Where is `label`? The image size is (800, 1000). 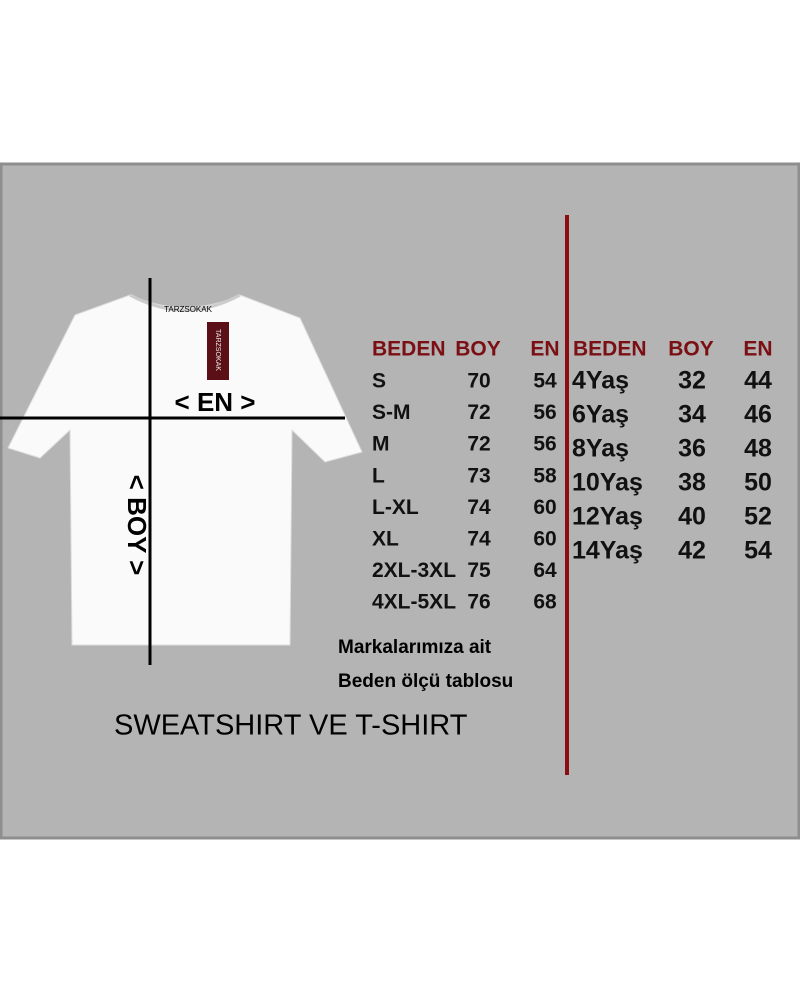 label is located at coordinates (218, 351).